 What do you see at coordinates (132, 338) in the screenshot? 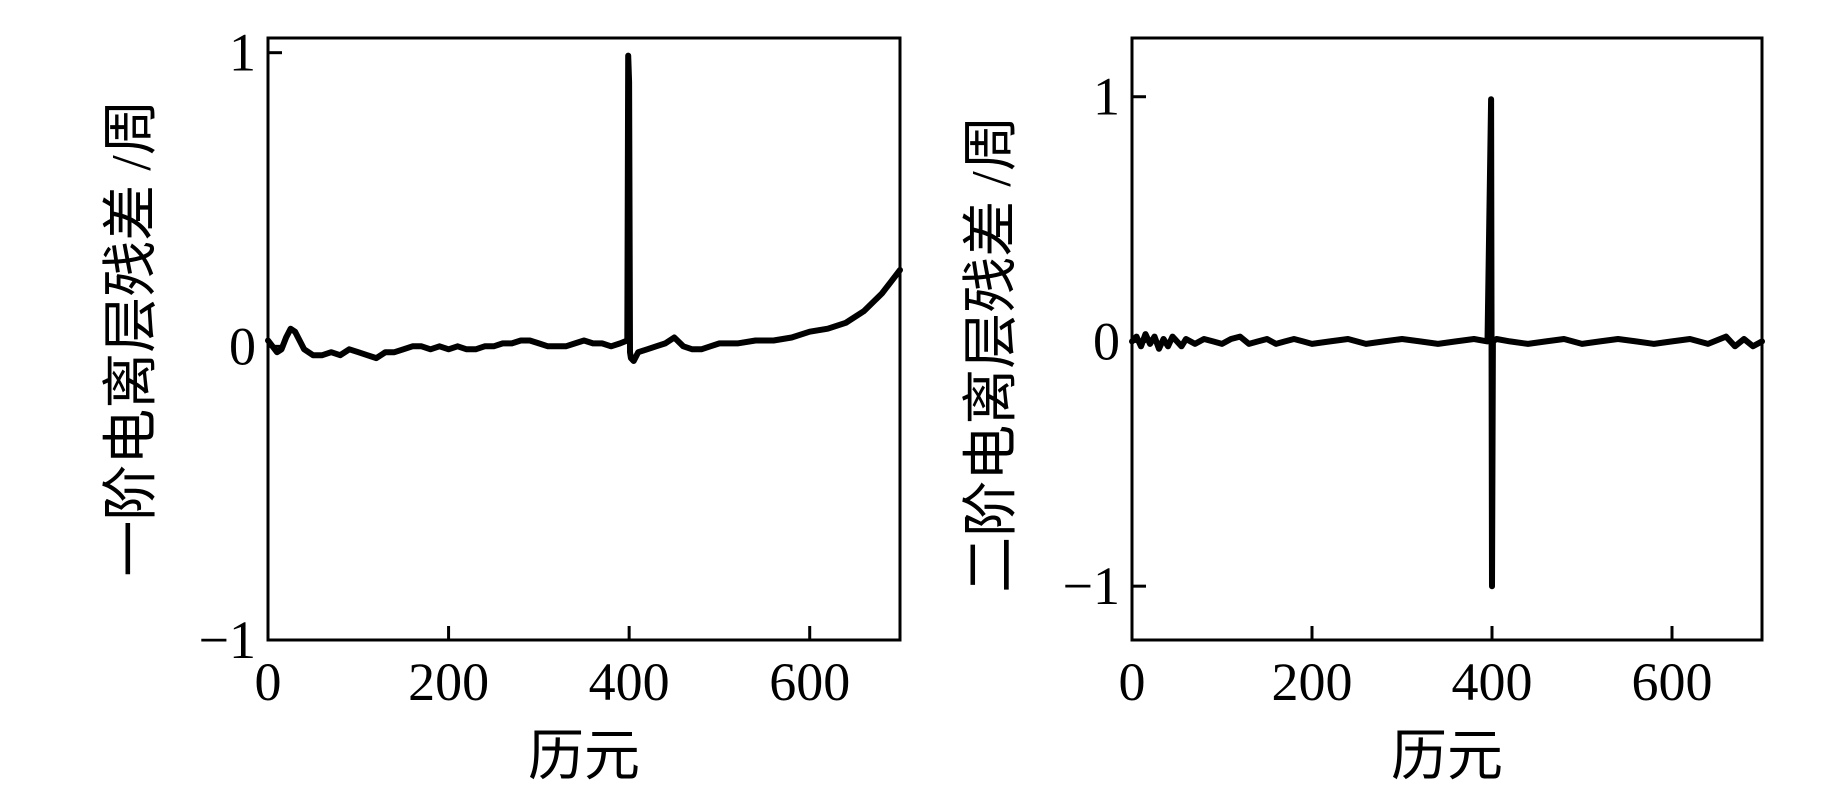
I see `y-axis-title: 一阶电离层残差 /周` at bounding box center [132, 338].